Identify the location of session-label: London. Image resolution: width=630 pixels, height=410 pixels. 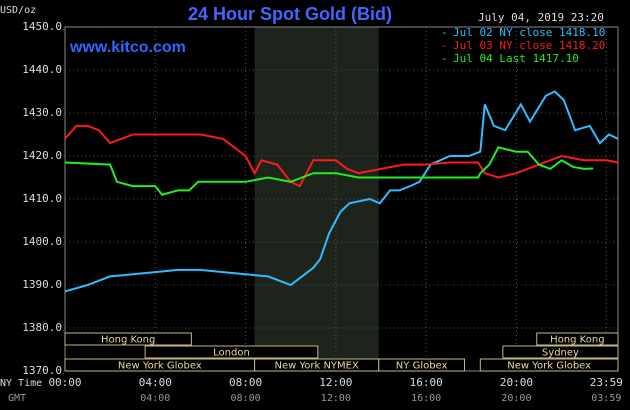
(231, 353).